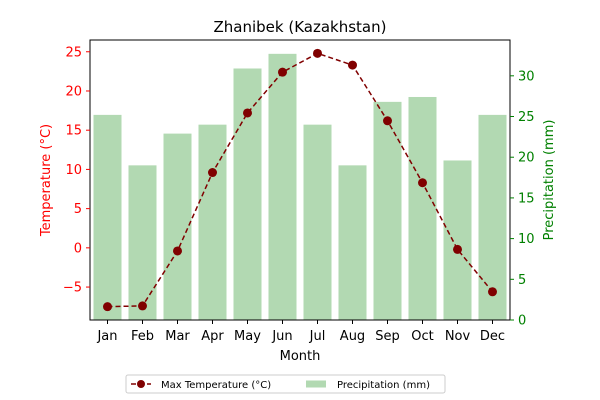 Image resolution: width=600 pixels, height=400 pixels. Describe the element at coordinates (78, 209) in the screenshot. I see `left-y-tick-label: 5` at that location.